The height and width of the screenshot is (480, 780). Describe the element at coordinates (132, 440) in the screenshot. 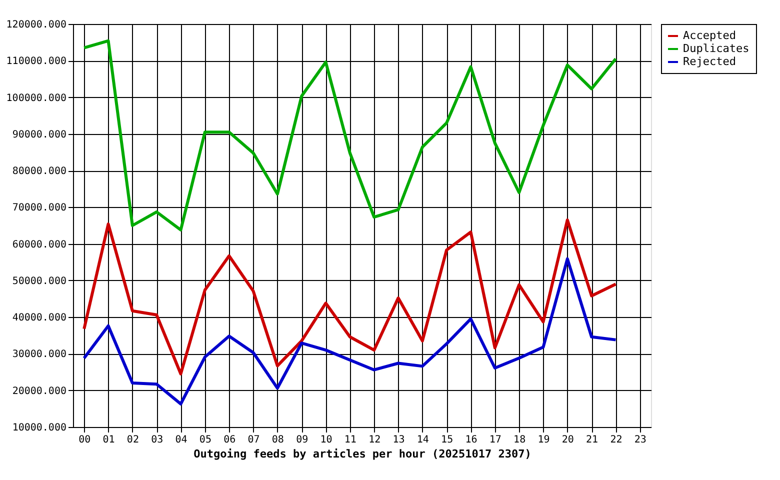

I see `x-tick-label: 02` at that location.